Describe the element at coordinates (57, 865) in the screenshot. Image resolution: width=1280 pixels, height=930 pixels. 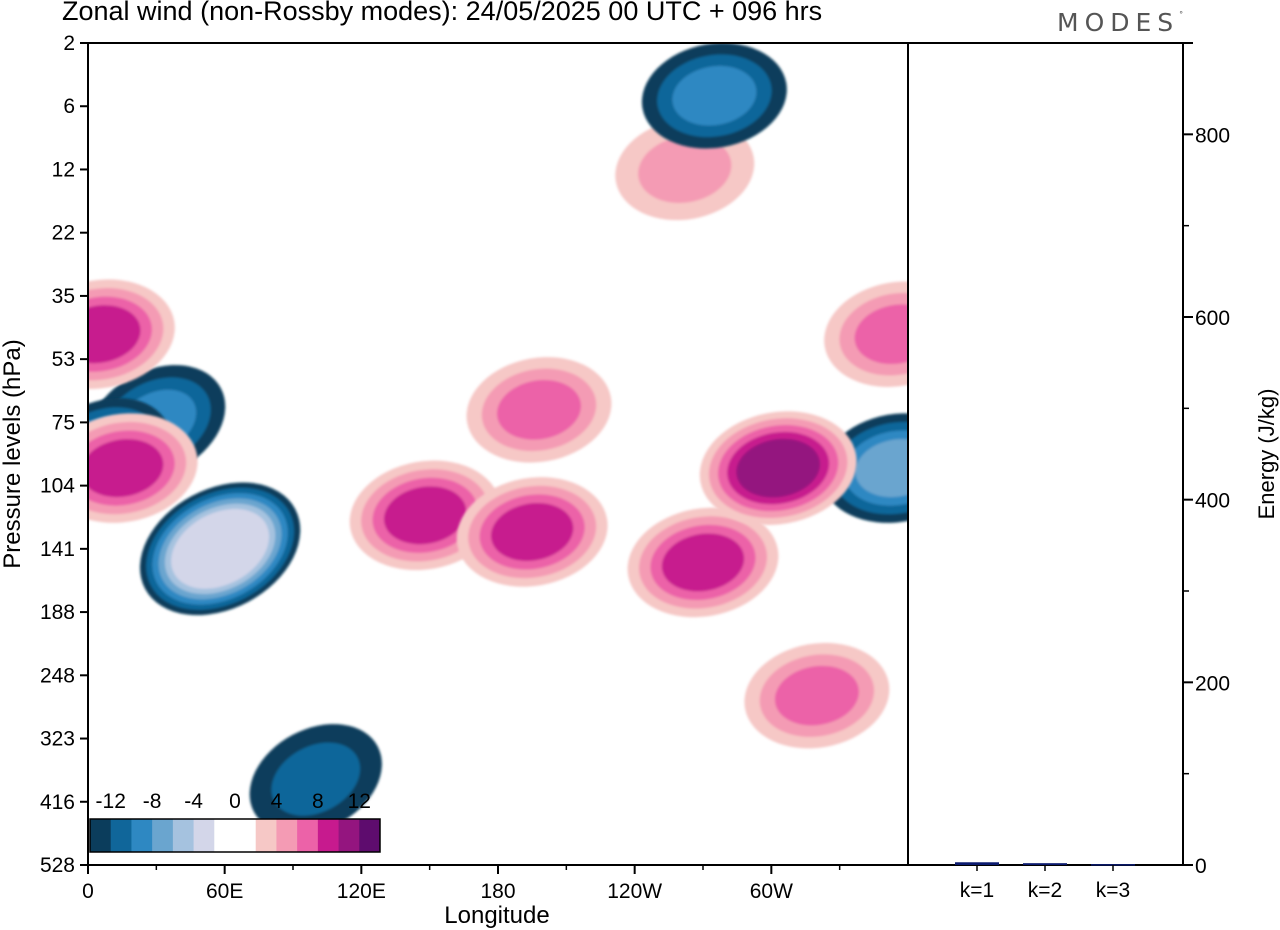
I see `y-tick-label: 528` at that location.